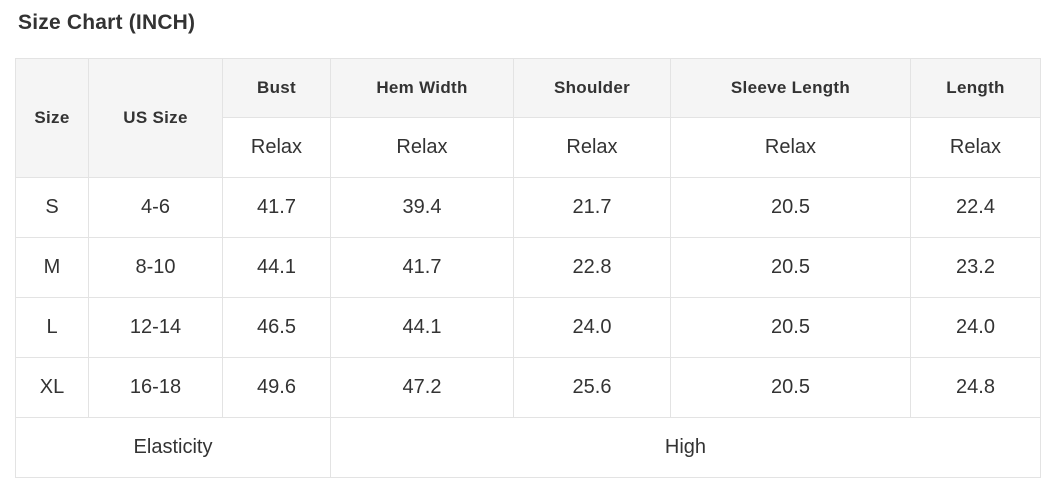 The width and height of the screenshot is (1057, 496). Describe the element at coordinates (276, 327) in the screenshot. I see `bust-cell: 46.5` at that location.